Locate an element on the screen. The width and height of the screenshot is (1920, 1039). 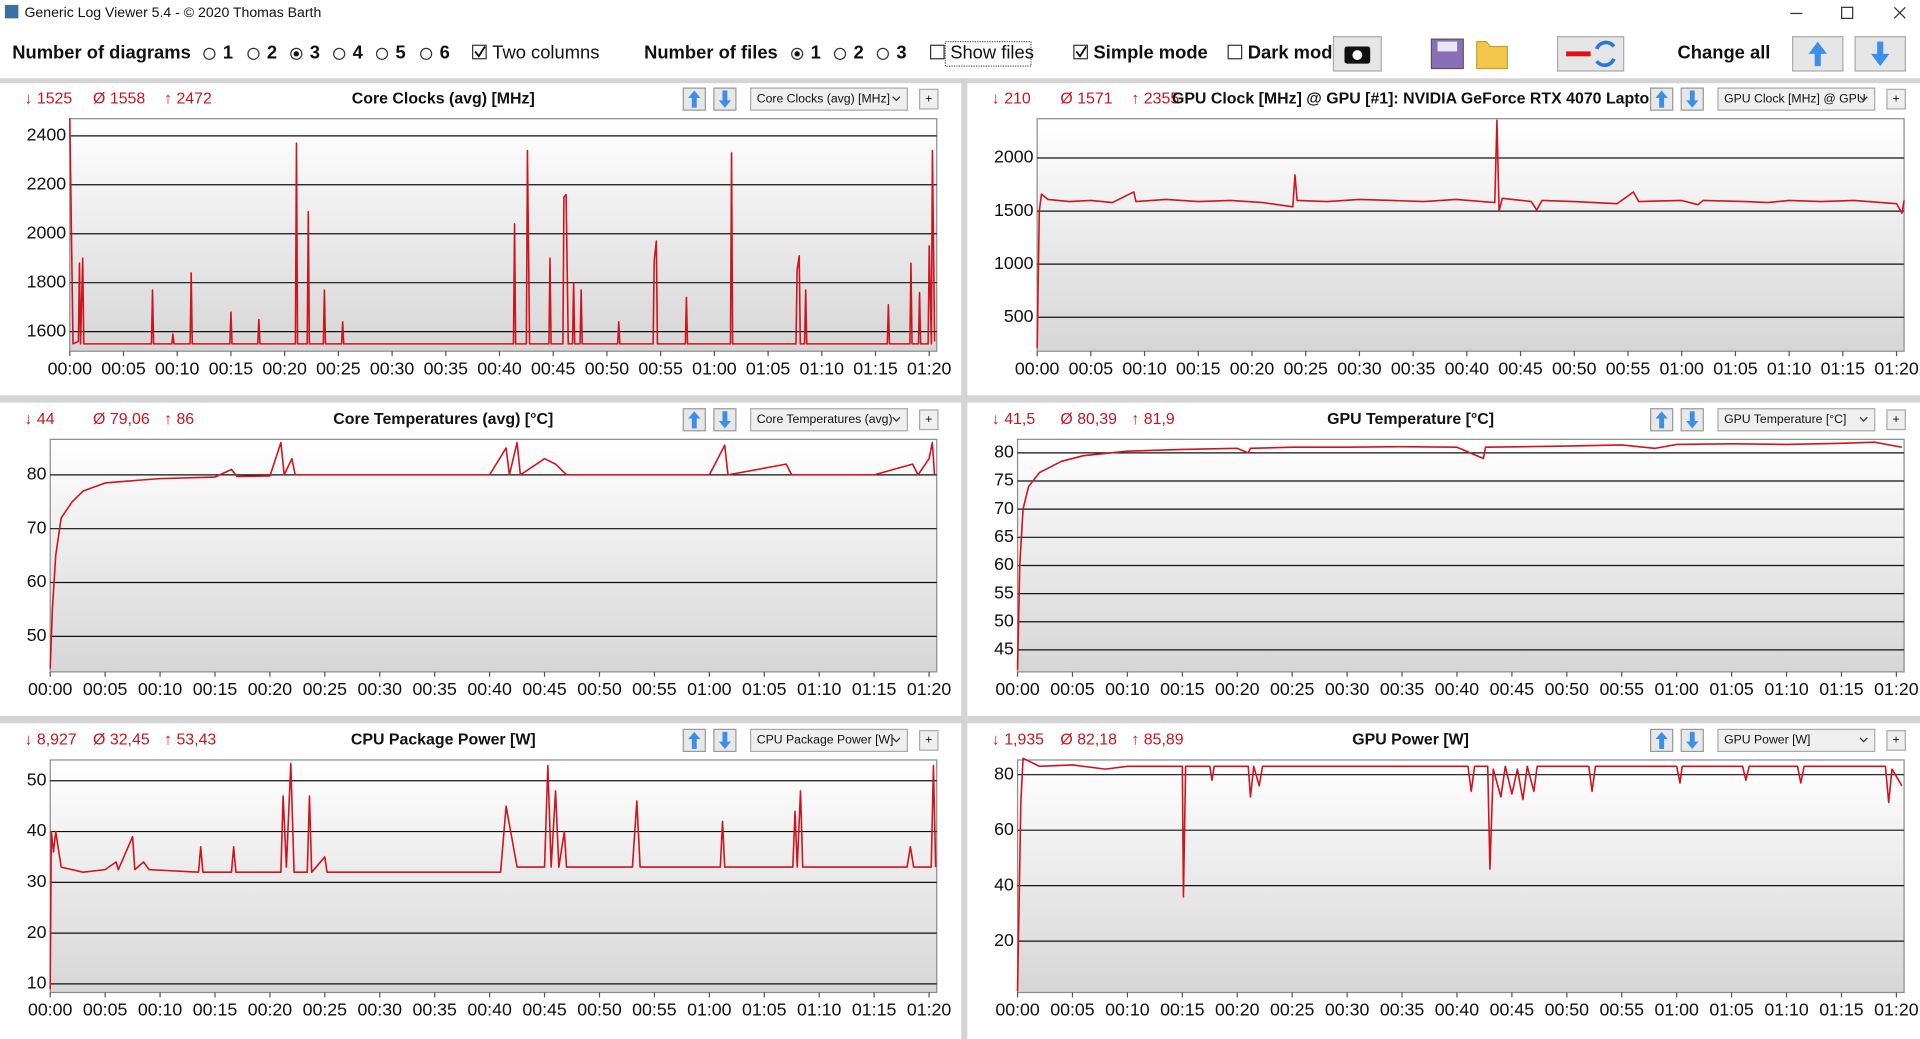
separator is located at coordinates (964, 558).